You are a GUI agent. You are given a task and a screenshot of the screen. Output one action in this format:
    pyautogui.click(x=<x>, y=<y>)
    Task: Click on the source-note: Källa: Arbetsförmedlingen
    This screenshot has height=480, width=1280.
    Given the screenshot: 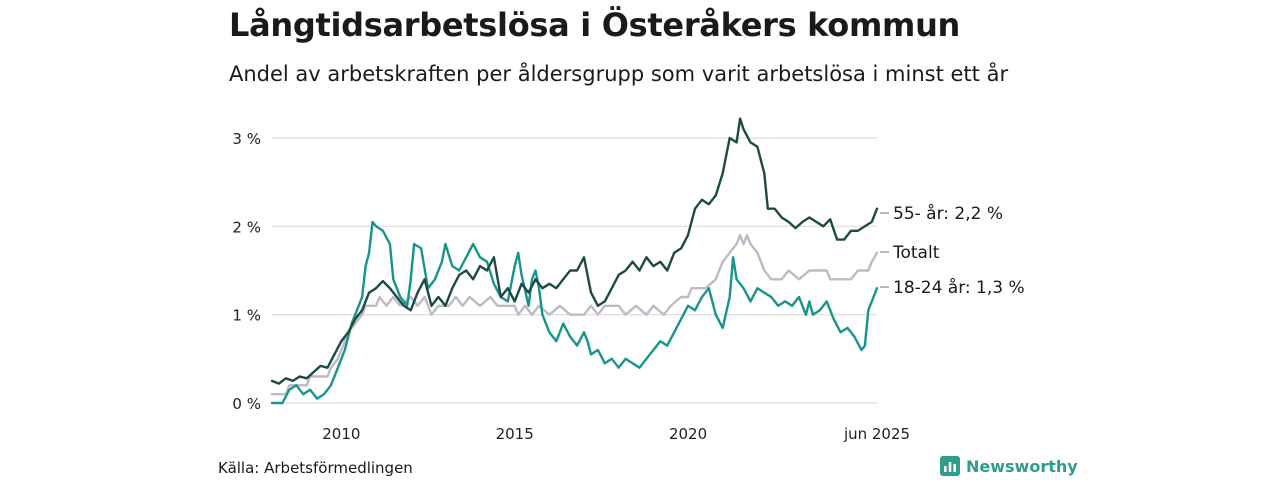 What is the action you would take?
    pyautogui.click(x=315, y=468)
    